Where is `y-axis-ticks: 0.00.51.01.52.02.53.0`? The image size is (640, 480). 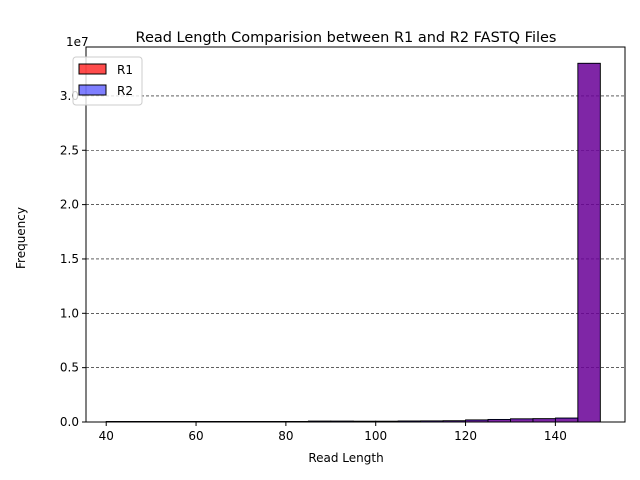
y-axis-ticks: 0.00.51.01.52.02.53.0 is located at coordinates (73, 259).